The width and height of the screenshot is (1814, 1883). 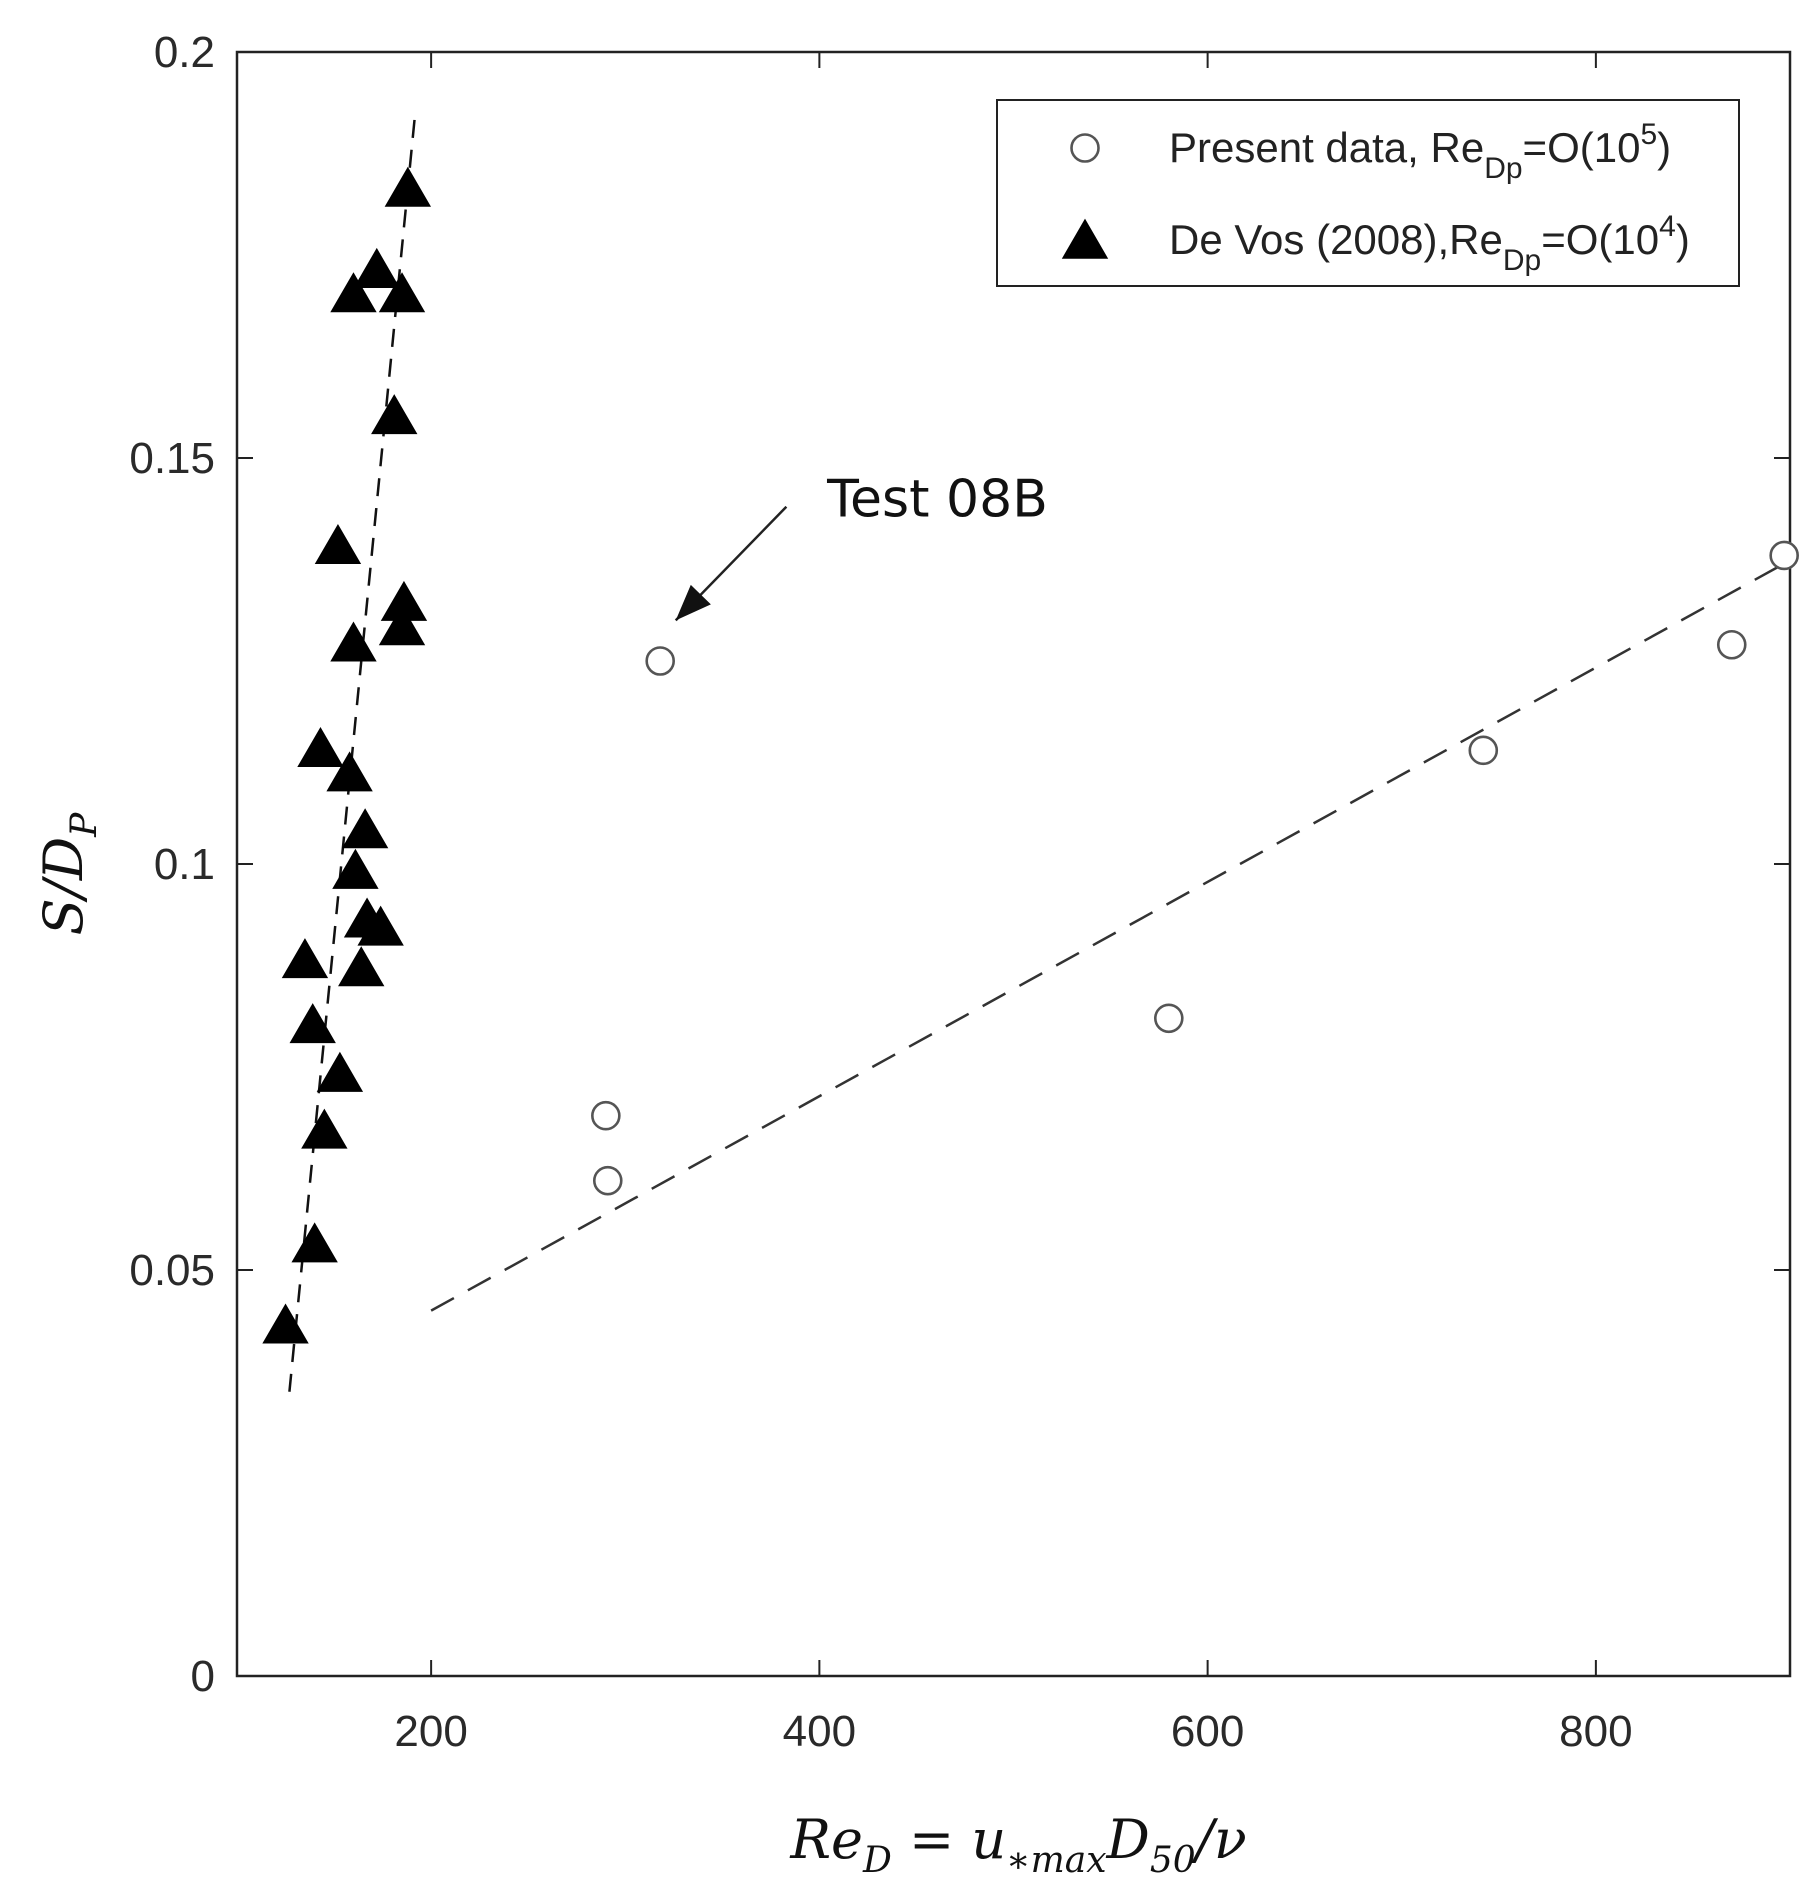 I want to click on x-label-re: Re, so click(x=826, y=1839).